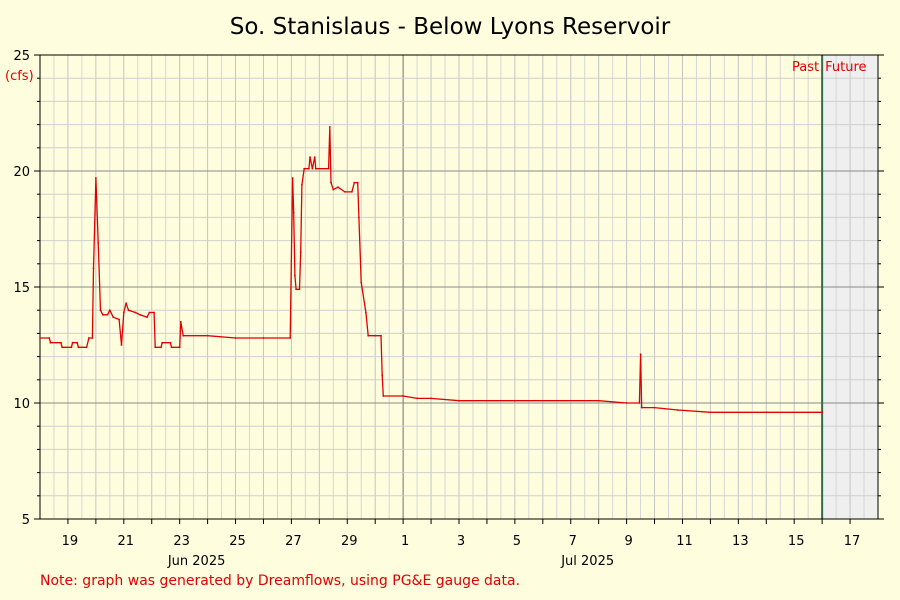 The width and height of the screenshot is (900, 600). Describe the element at coordinates (461, 541) in the screenshot. I see `x-tick-label: 3` at that location.